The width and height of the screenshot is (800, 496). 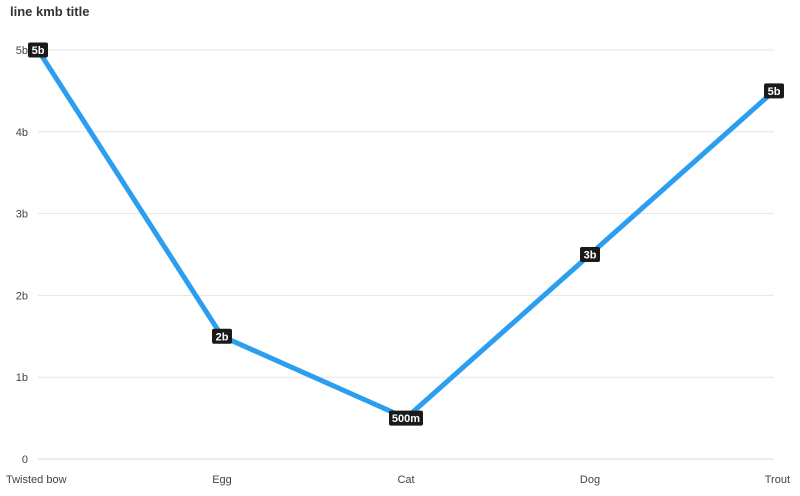 I want to click on y-tick-label: 5b, so click(x=22, y=51).